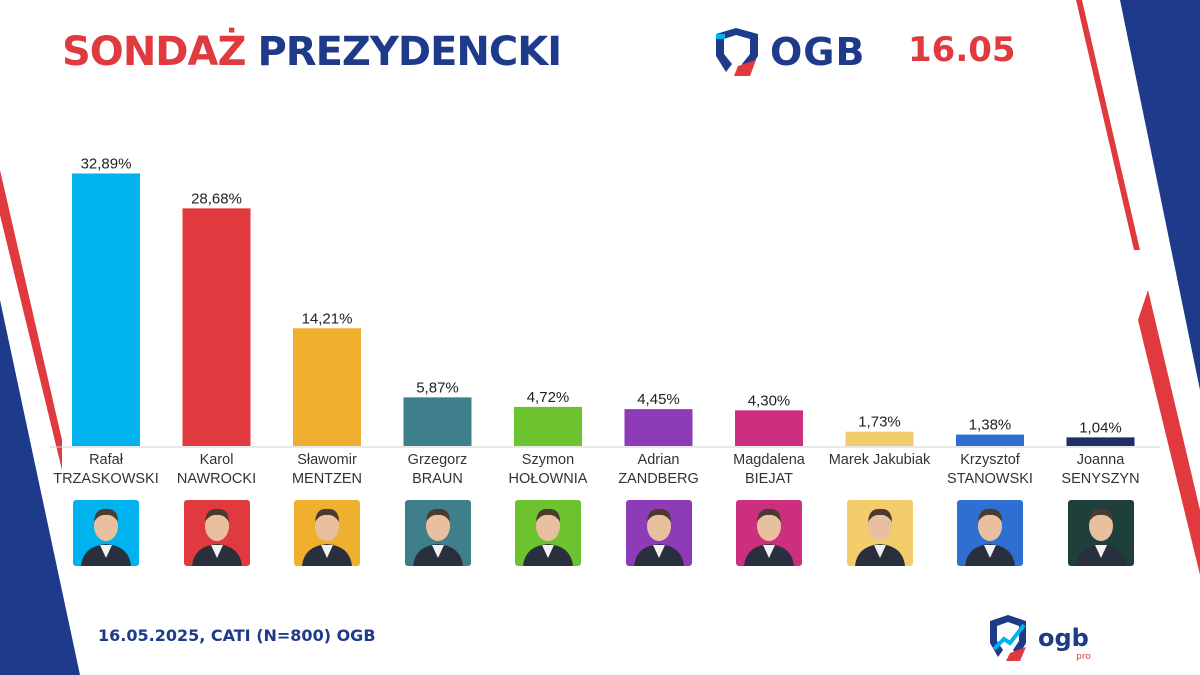 The image size is (1200, 675). I want to click on footer-brand-sub: pro, so click(1083, 657).